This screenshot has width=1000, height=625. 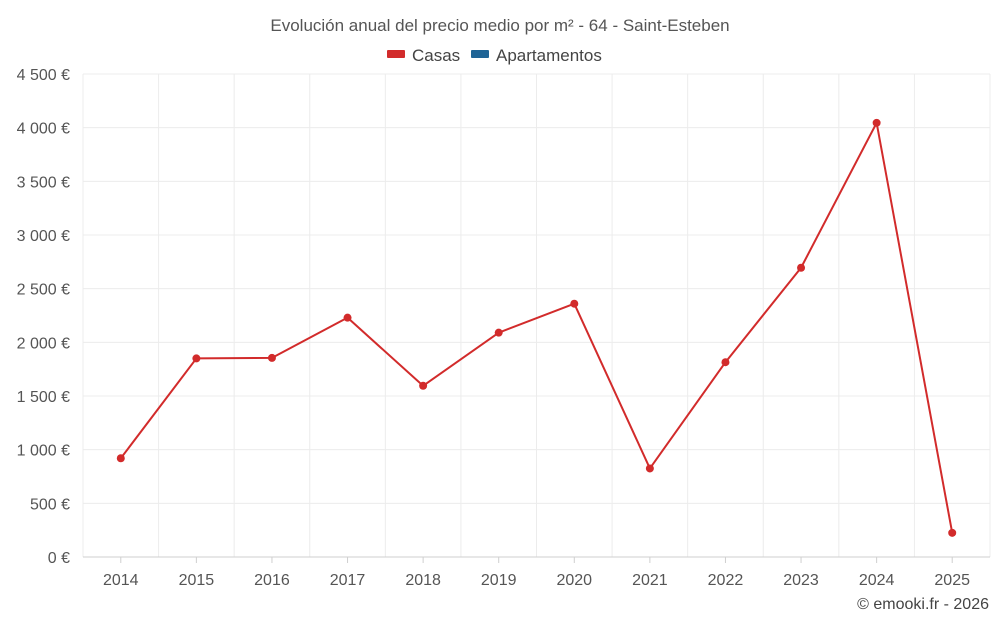 What do you see at coordinates (59, 558) in the screenshot?
I see `y-tick-label: 0 €` at bounding box center [59, 558].